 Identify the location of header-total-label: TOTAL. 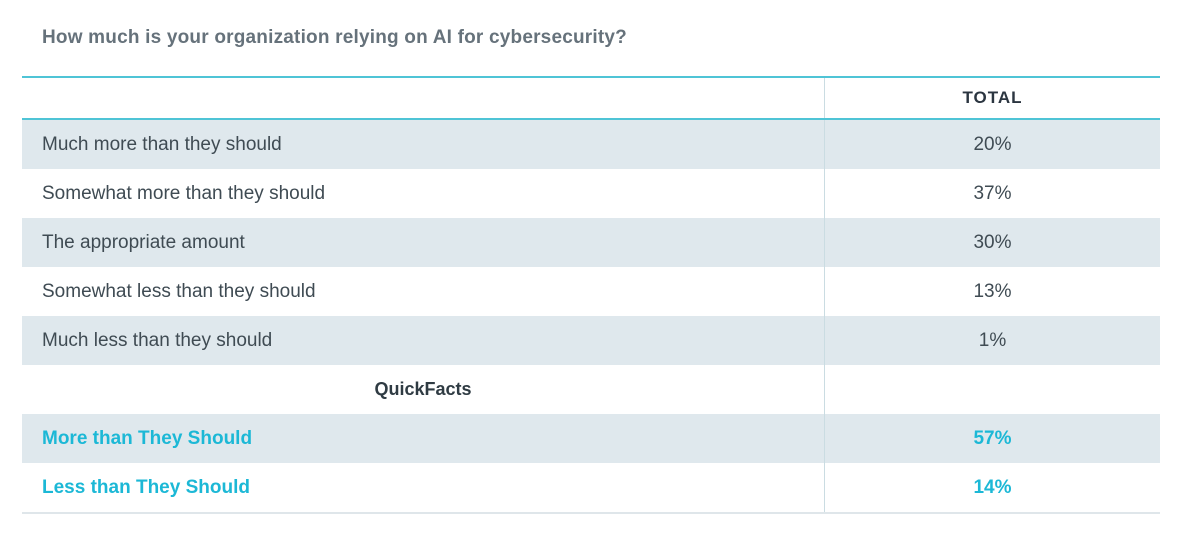
(992, 97).